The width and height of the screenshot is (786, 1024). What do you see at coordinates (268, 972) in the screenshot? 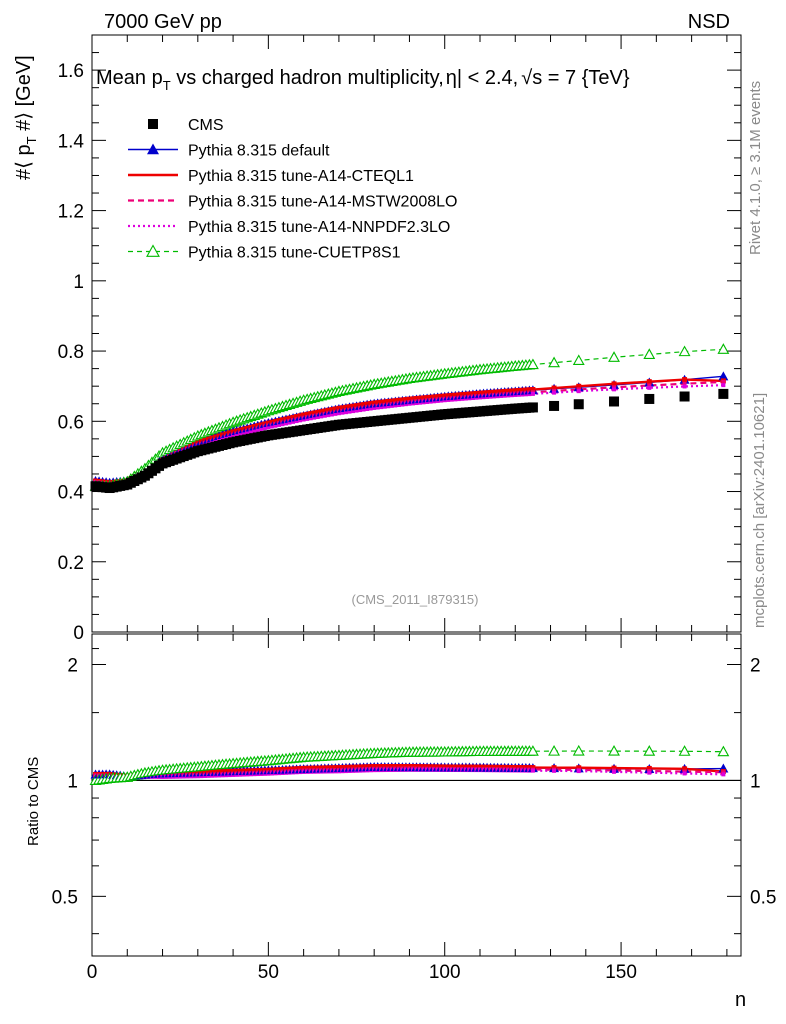
I see `x-tick-label: 50` at bounding box center [268, 972].